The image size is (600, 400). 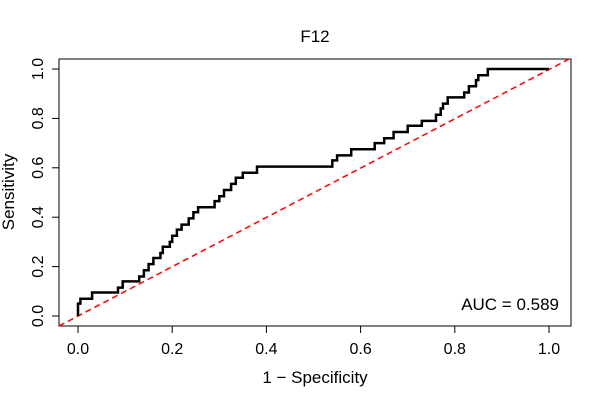 What do you see at coordinates (510, 304) in the screenshot?
I see `auc-annotation: AUC = 0.589` at bounding box center [510, 304].